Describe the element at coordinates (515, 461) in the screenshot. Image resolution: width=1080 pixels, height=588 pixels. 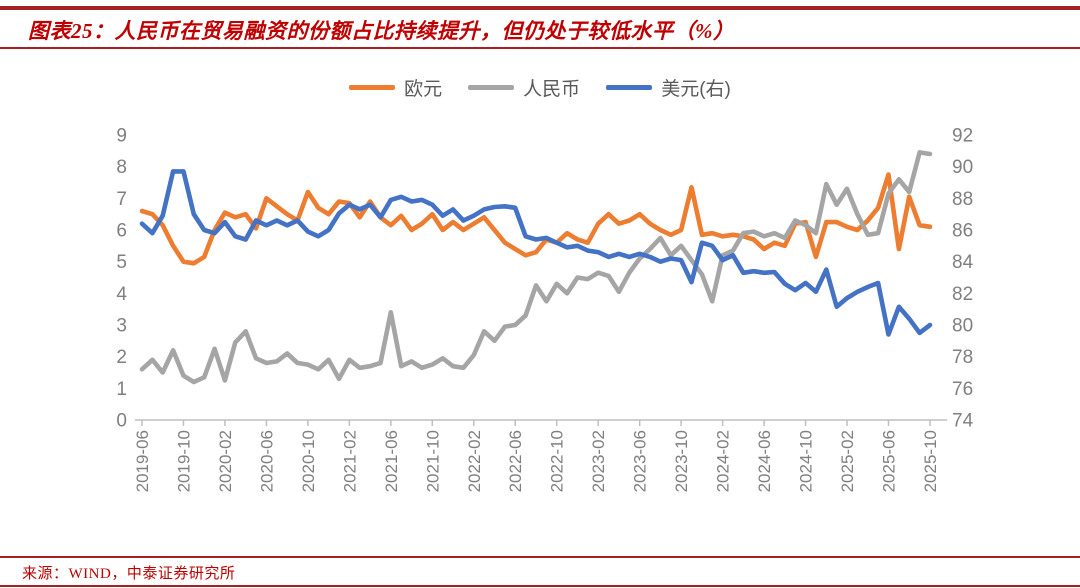
I see `x-axis-tick-label: 2022-06` at that location.